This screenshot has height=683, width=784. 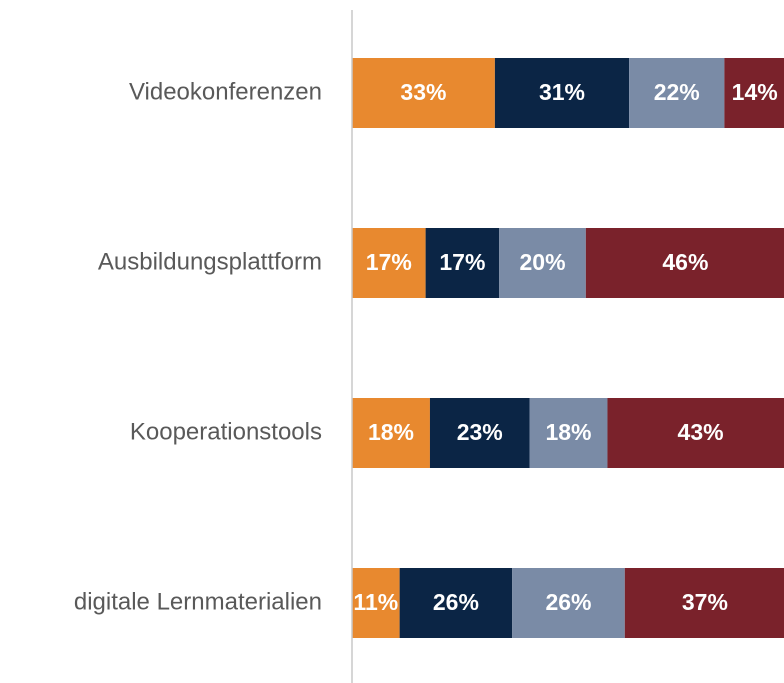 I want to click on data-label: 23%, so click(x=480, y=432).